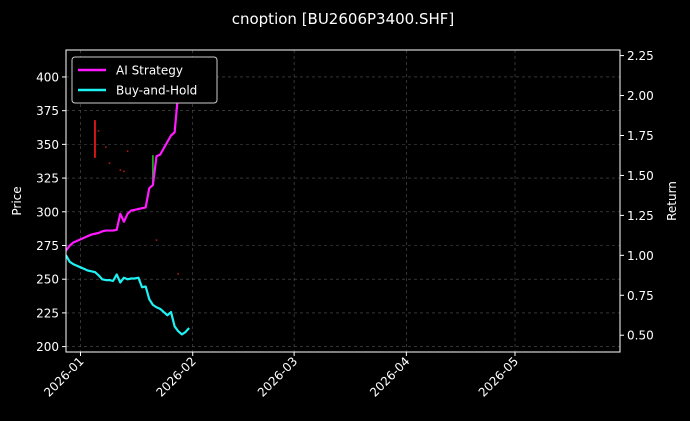 This screenshot has width=690, height=421. What do you see at coordinates (640, 96) in the screenshot?
I see `right-tick-label: 2.00` at bounding box center [640, 96].